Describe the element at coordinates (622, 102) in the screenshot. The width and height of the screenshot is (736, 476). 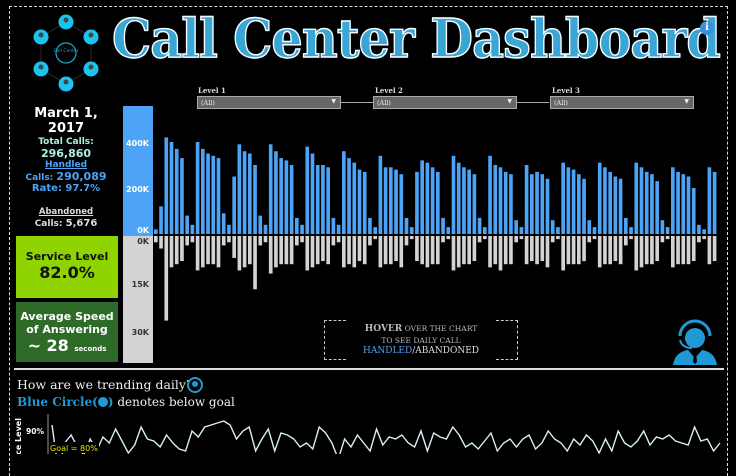
I see `filter-level-3-select: (All) ▼` at that location.